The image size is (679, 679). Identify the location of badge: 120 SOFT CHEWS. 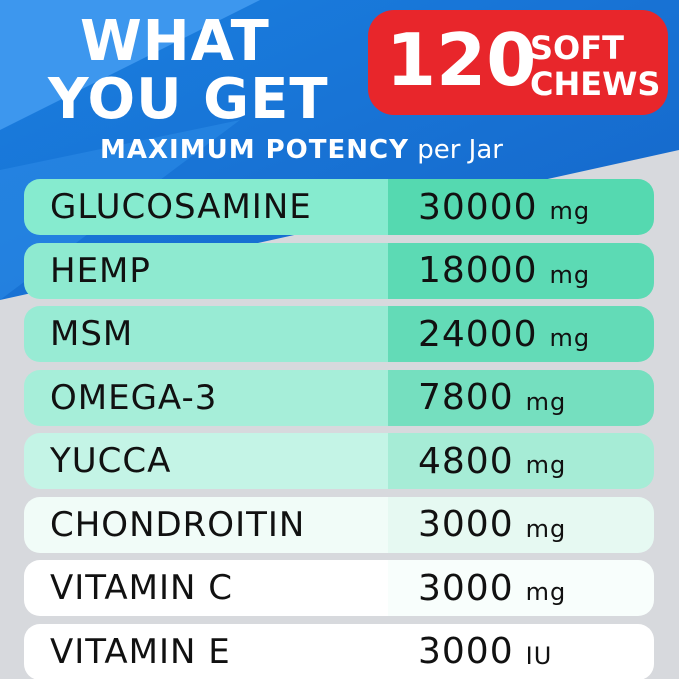
(518, 62).